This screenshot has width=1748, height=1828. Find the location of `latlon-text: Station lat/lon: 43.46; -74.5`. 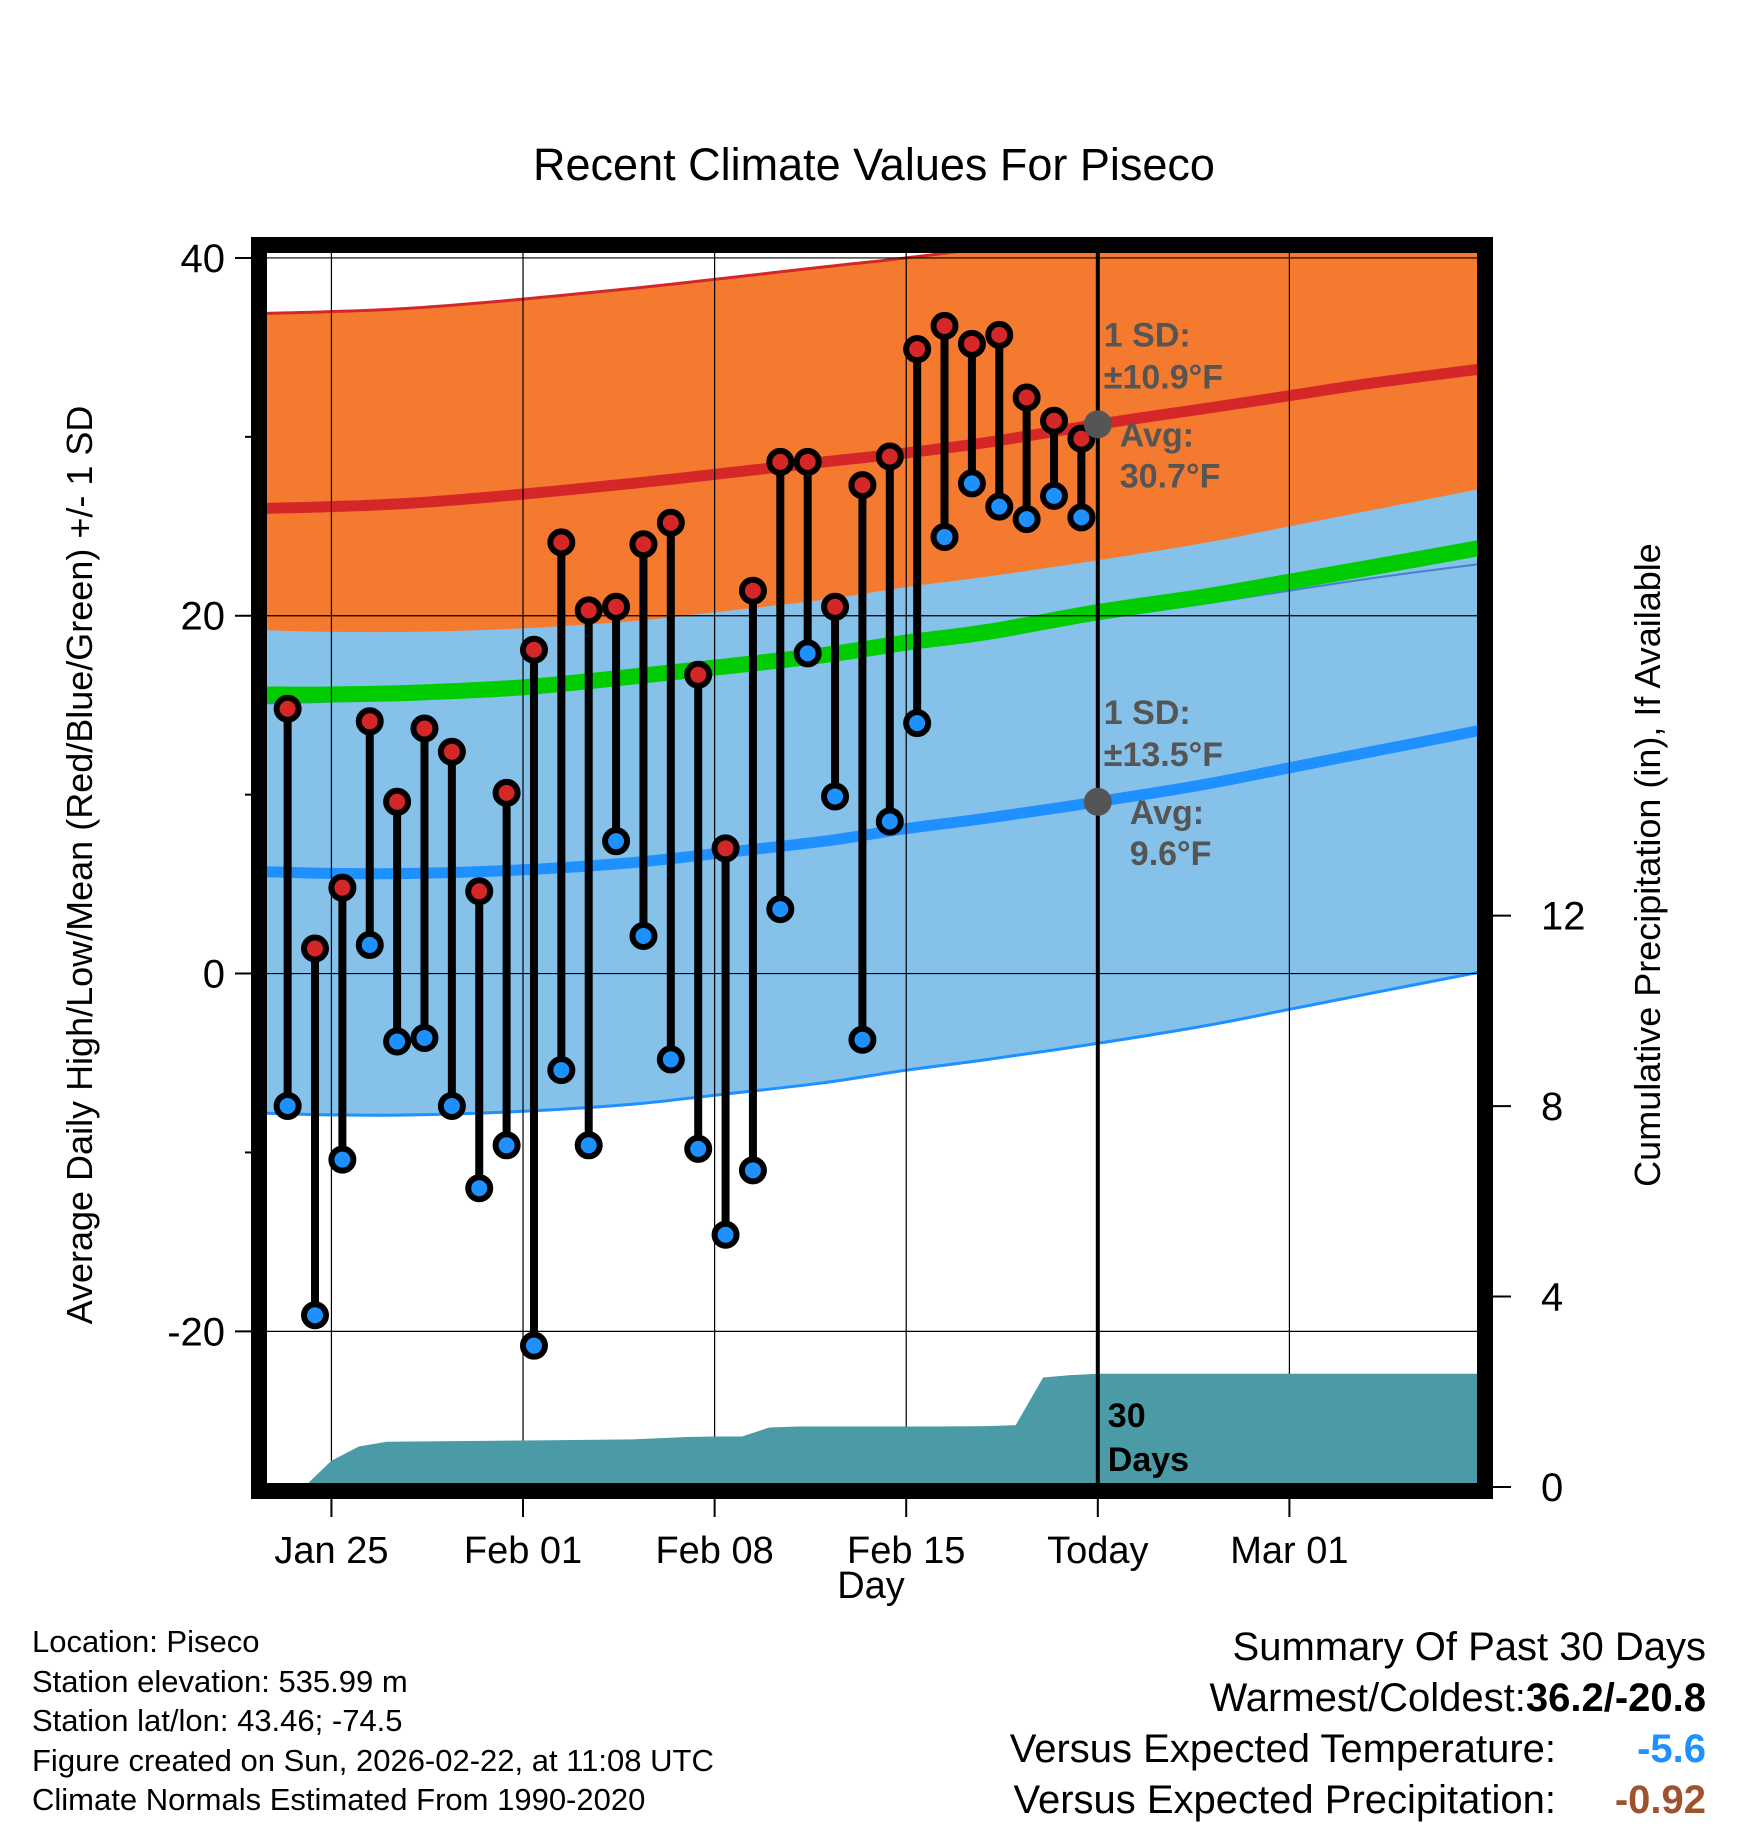

latlon-text: Station lat/lon: 43.46; -74.5 is located at coordinates (217, 1720).